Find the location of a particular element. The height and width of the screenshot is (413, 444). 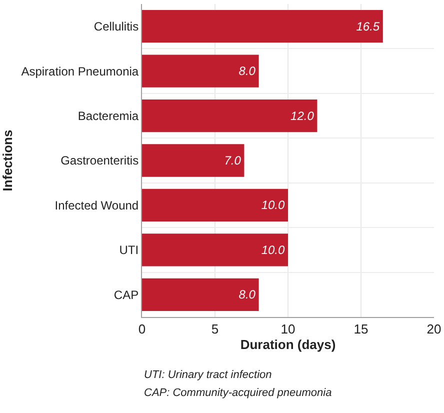

data-label: 16.5 is located at coordinates (368, 26).